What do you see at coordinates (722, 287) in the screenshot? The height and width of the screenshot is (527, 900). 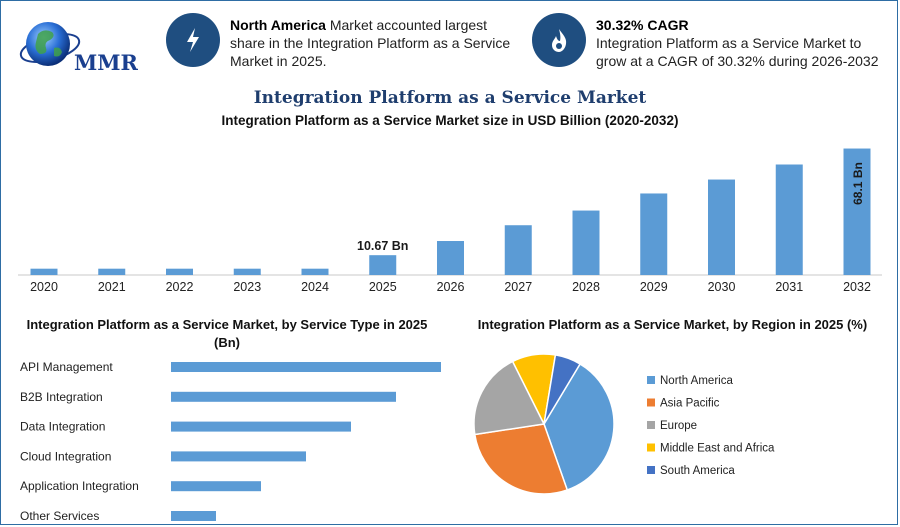 I see `x-tick-label: 2030` at bounding box center [722, 287].